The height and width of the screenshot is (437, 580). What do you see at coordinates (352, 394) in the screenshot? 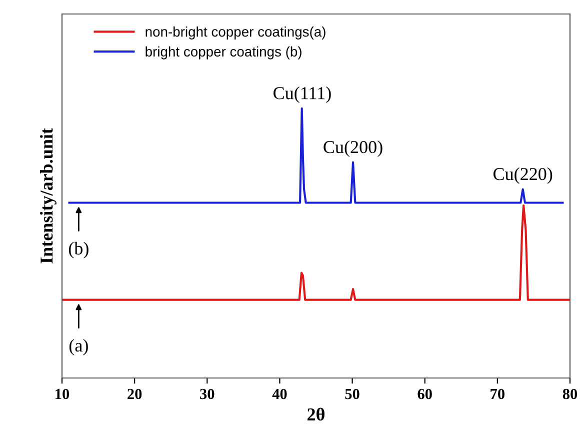
I see `x-tick-label: 50` at bounding box center [352, 394].